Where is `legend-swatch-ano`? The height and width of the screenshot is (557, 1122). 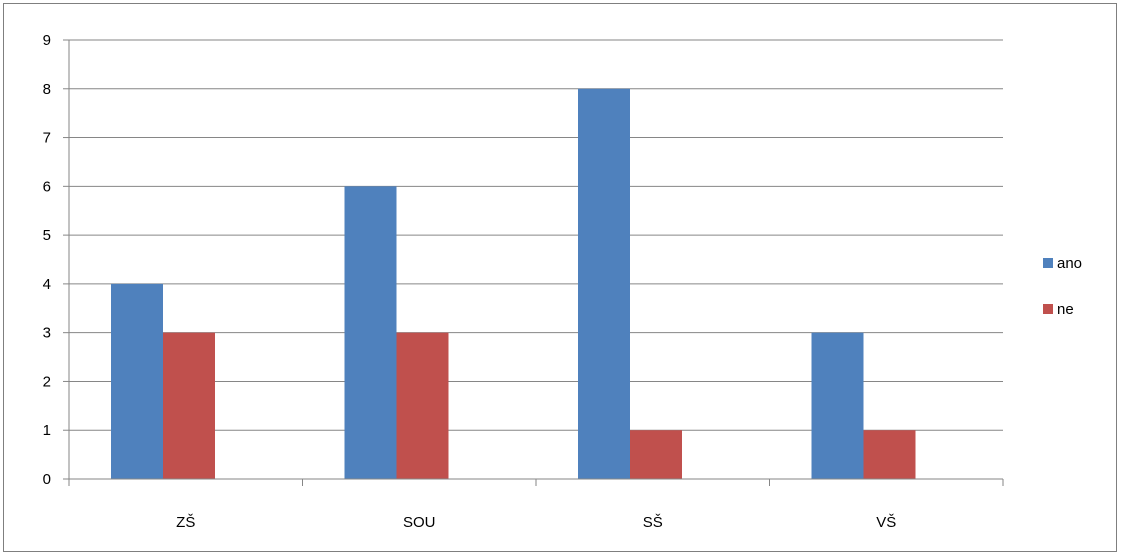
legend-swatch-ano is located at coordinates (1048, 263).